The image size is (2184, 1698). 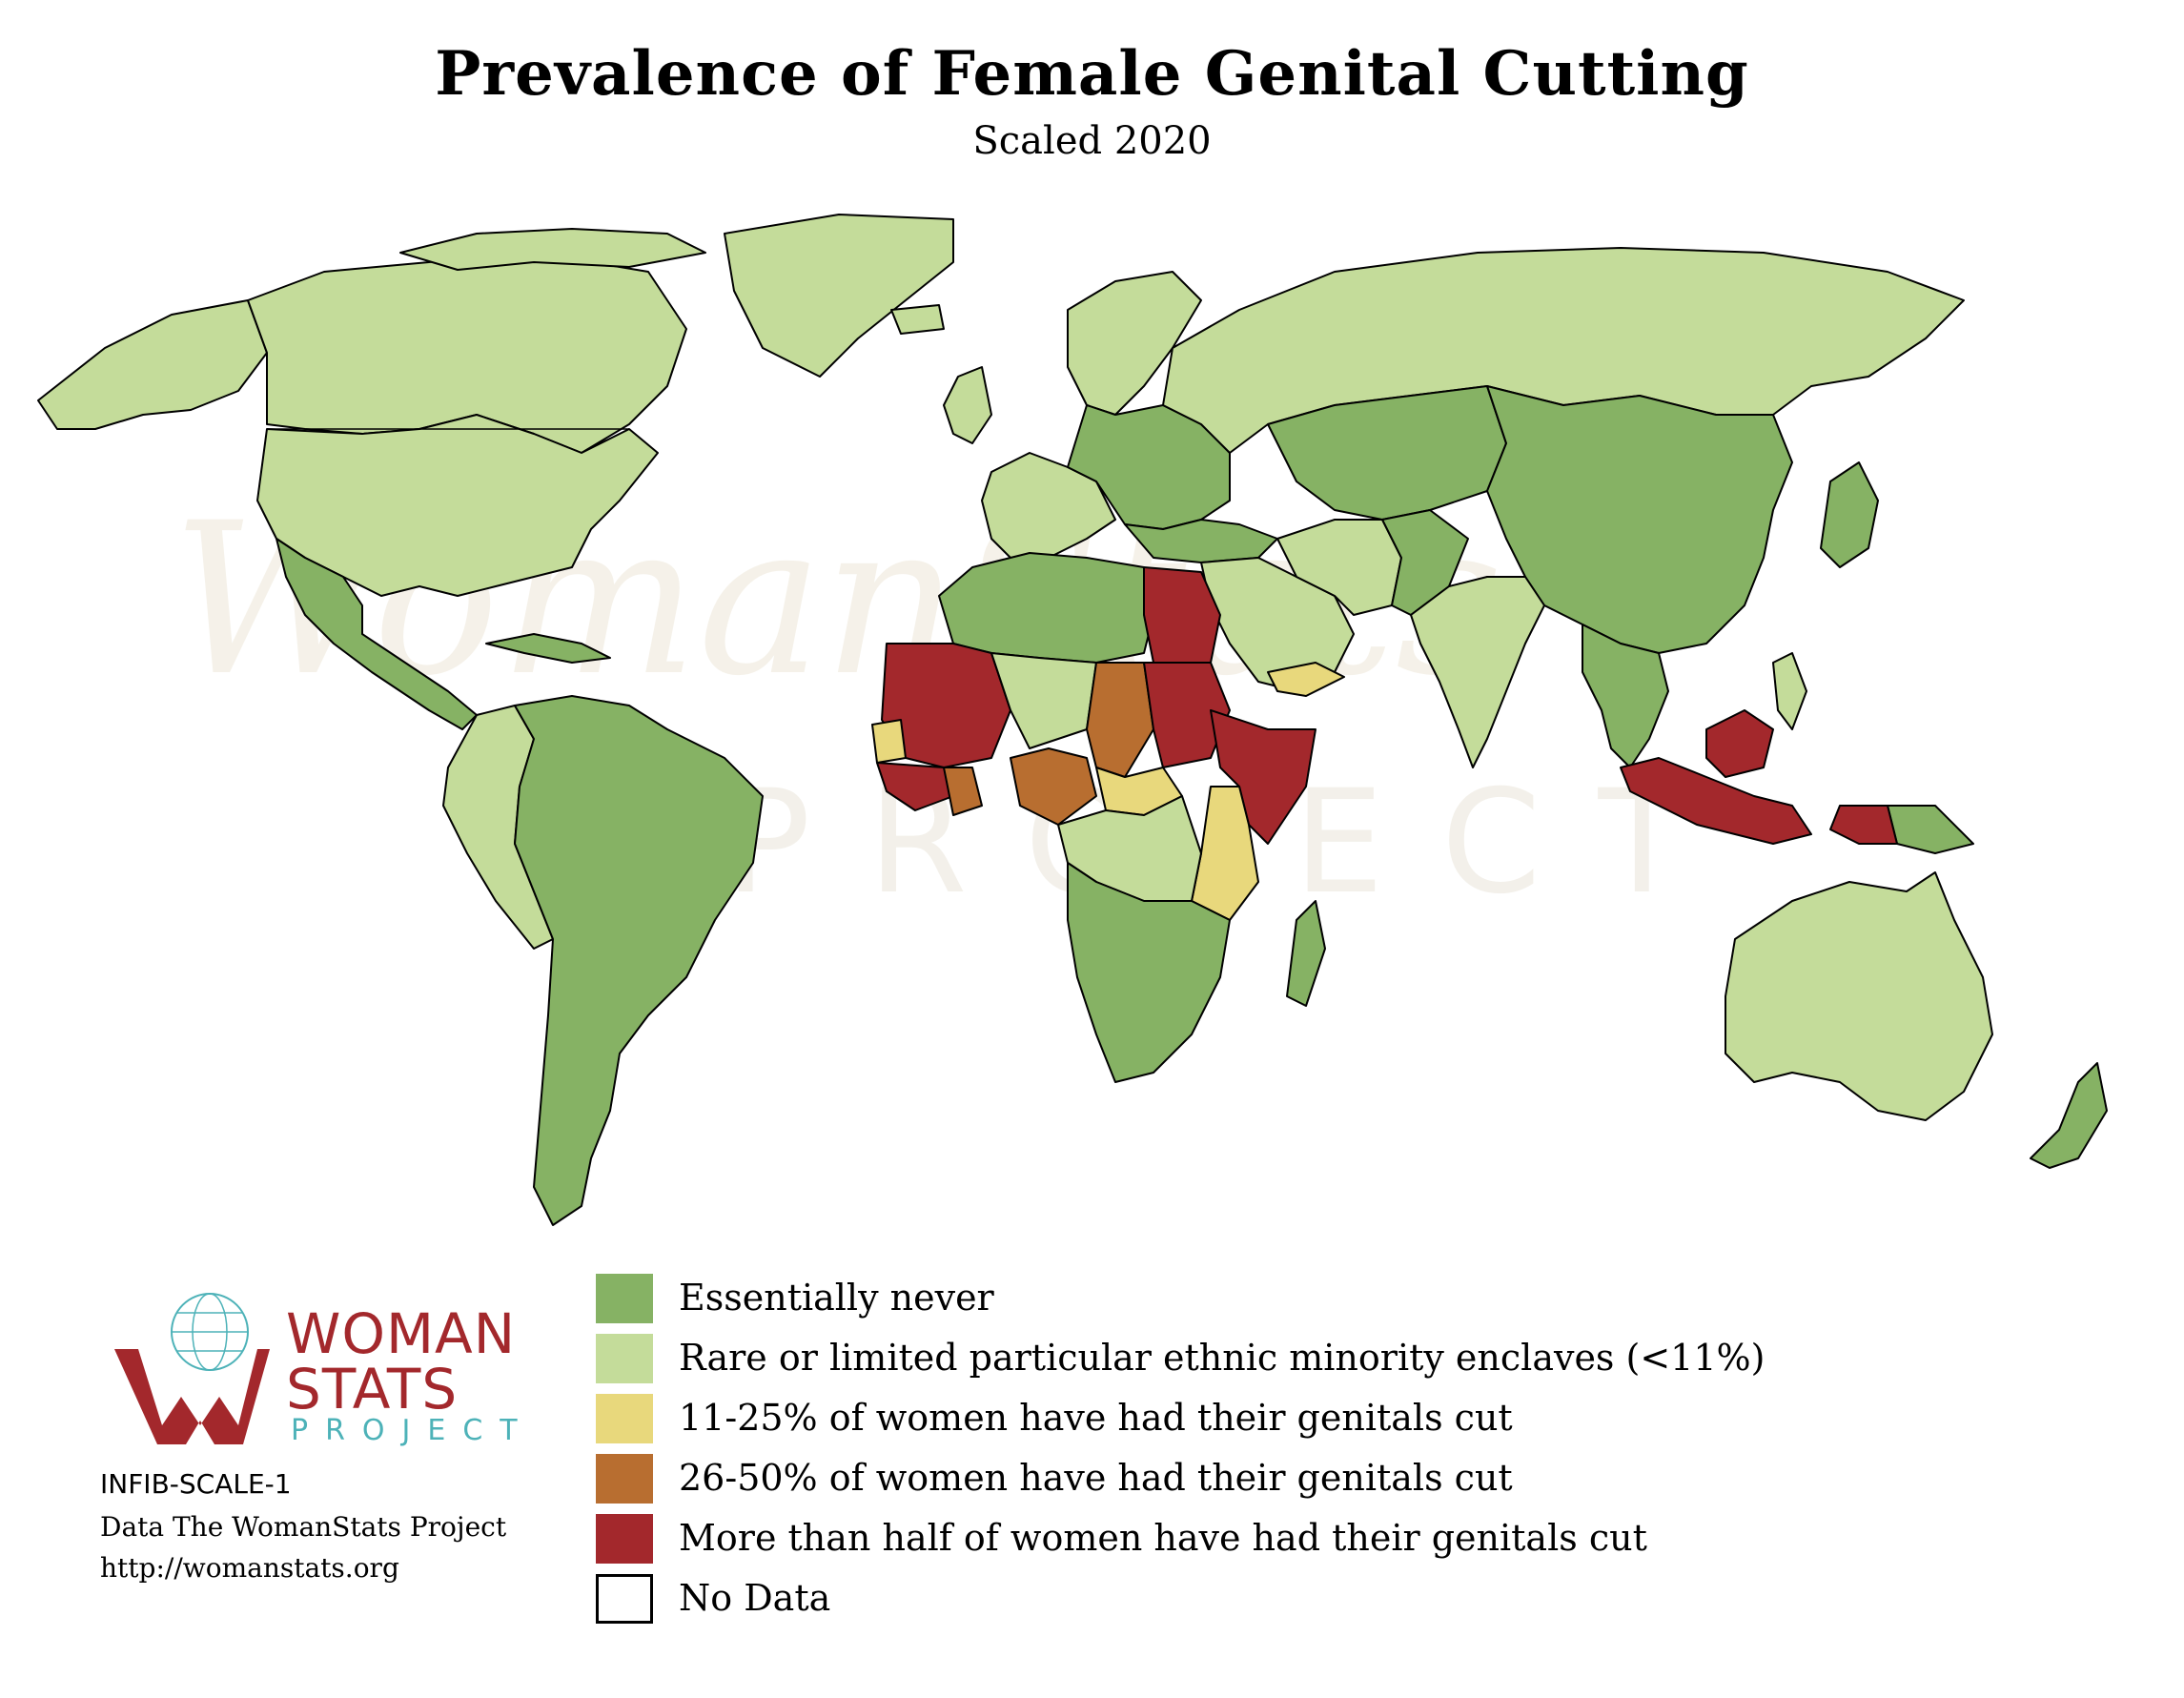 What do you see at coordinates (963, 791) in the screenshot?
I see `region-cote-divoire` at bounding box center [963, 791].